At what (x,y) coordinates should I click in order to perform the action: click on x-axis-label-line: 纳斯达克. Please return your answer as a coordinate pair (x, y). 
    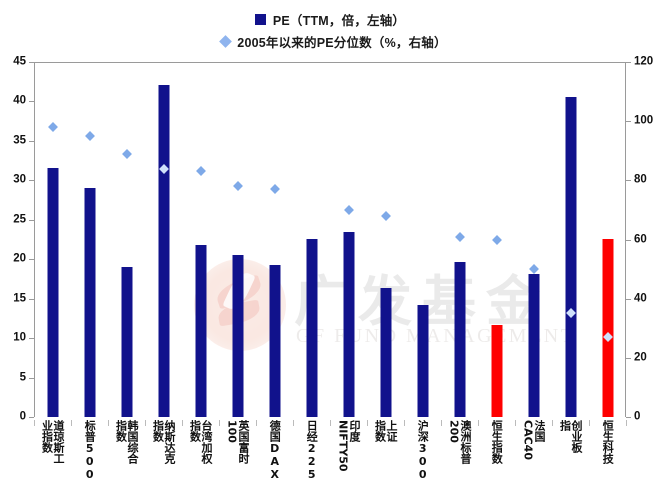
    Looking at the image, I should click on (169, 442).